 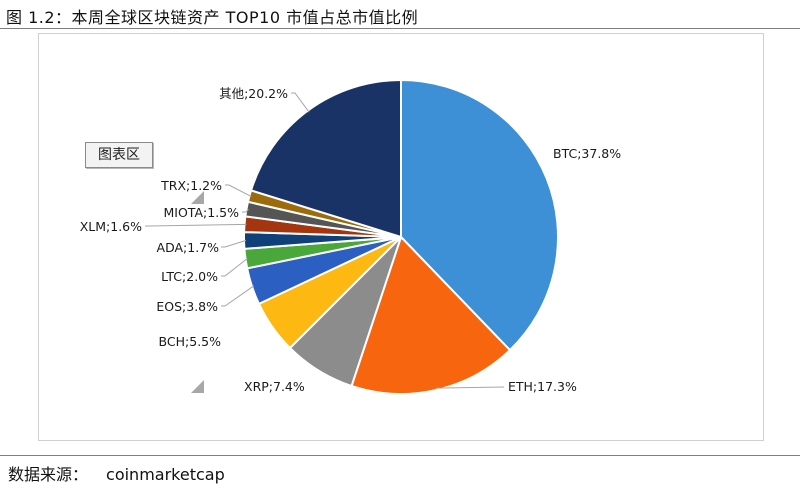 What do you see at coordinates (238, 296) in the screenshot?
I see `leader-line-EOS` at bounding box center [238, 296].